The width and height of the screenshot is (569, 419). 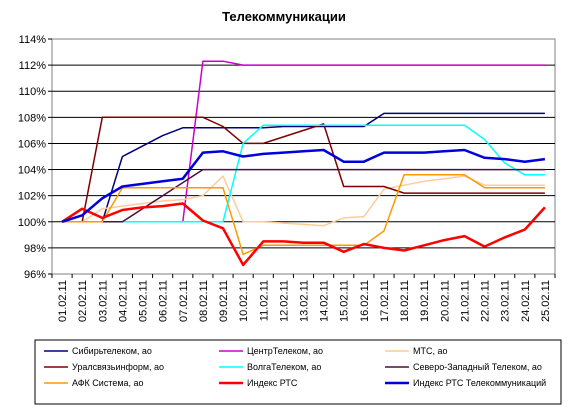 What do you see at coordinates (204, 301) in the screenshot?
I see `x-tick-label: 08.02.11` at bounding box center [204, 301].